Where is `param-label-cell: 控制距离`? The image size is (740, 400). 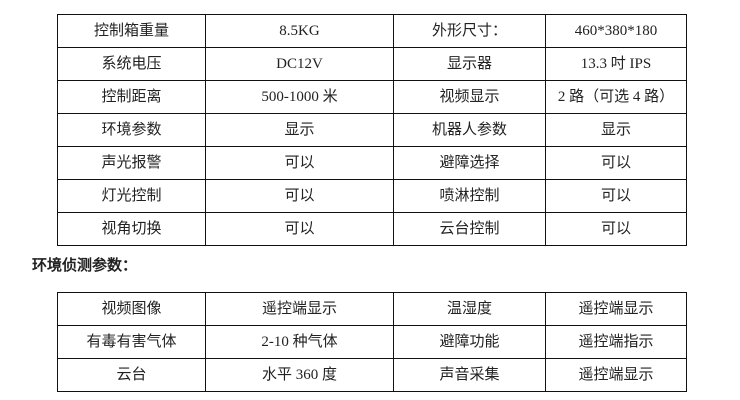 param-label-cell: 控制距离 is located at coordinates (131, 97).